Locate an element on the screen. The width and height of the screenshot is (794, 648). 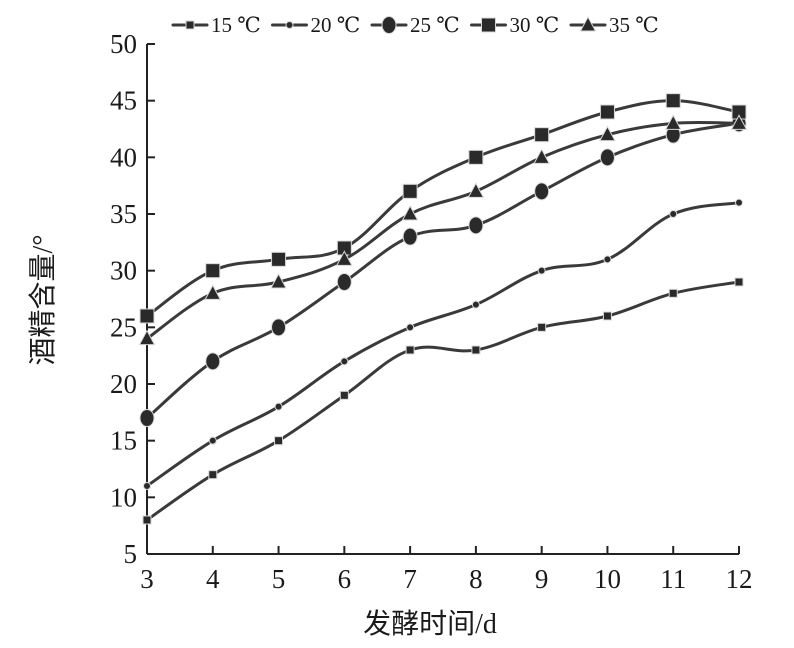
x-tick-label: 3 is located at coordinates (147, 579).